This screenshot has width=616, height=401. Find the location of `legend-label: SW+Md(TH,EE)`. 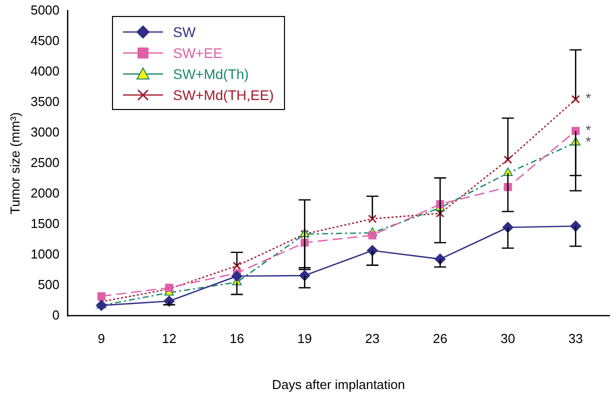

legend-label: SW+Md(TH,EE) is located at coordinates (223, 94).